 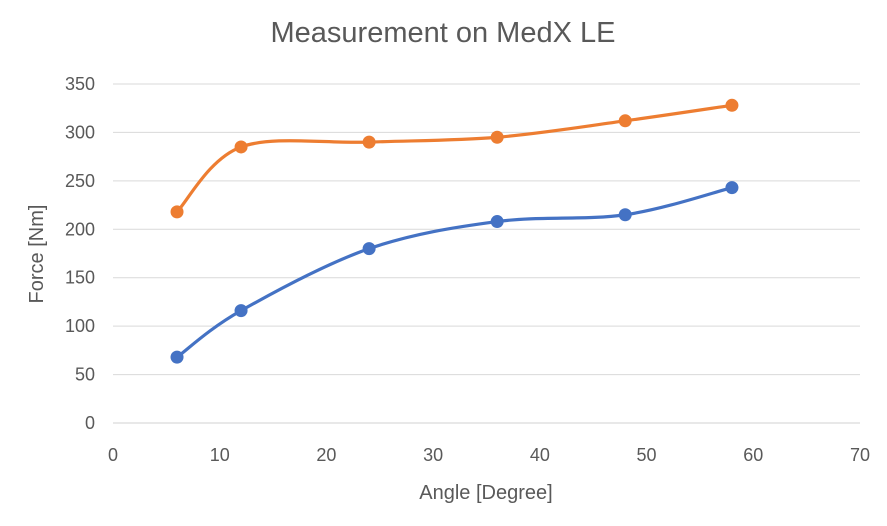 I want to click on y-tick-label: 250, so click(x=80, y=181).